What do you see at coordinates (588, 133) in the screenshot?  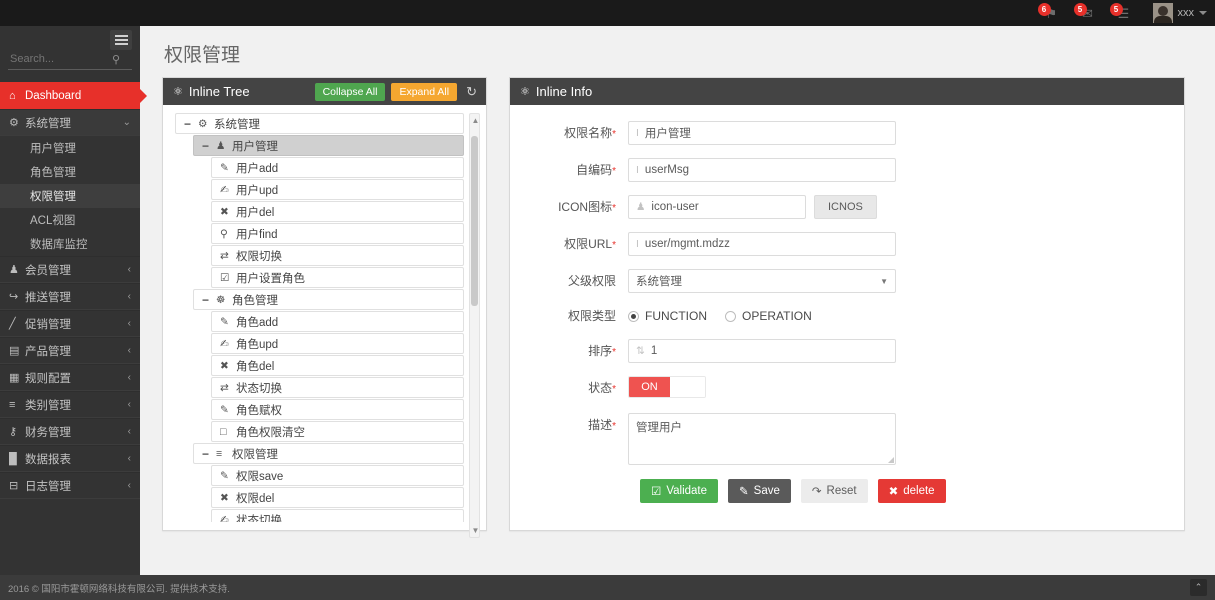 I see `label-text: 权限名称` at bounding box center [588, 133].